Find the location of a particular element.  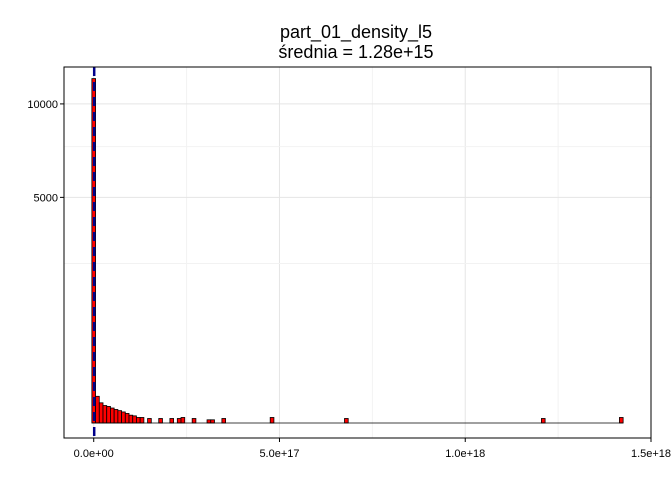

chart-subtitle: średnia = 1.28e+15 is located at coordinates (356, 52).